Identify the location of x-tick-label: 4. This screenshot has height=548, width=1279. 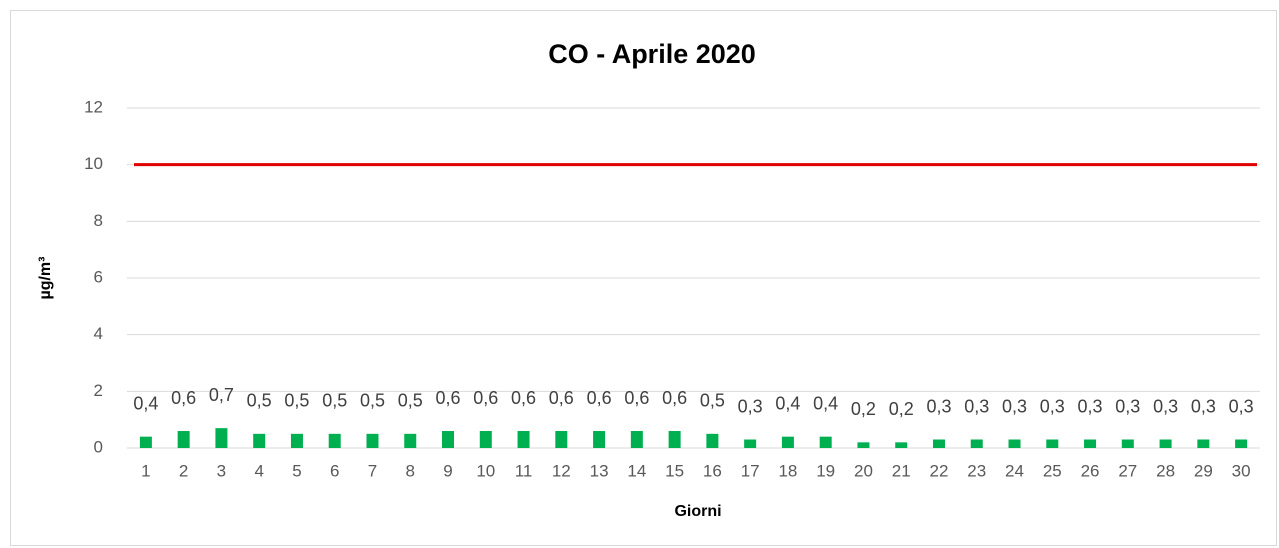
(258, 470).